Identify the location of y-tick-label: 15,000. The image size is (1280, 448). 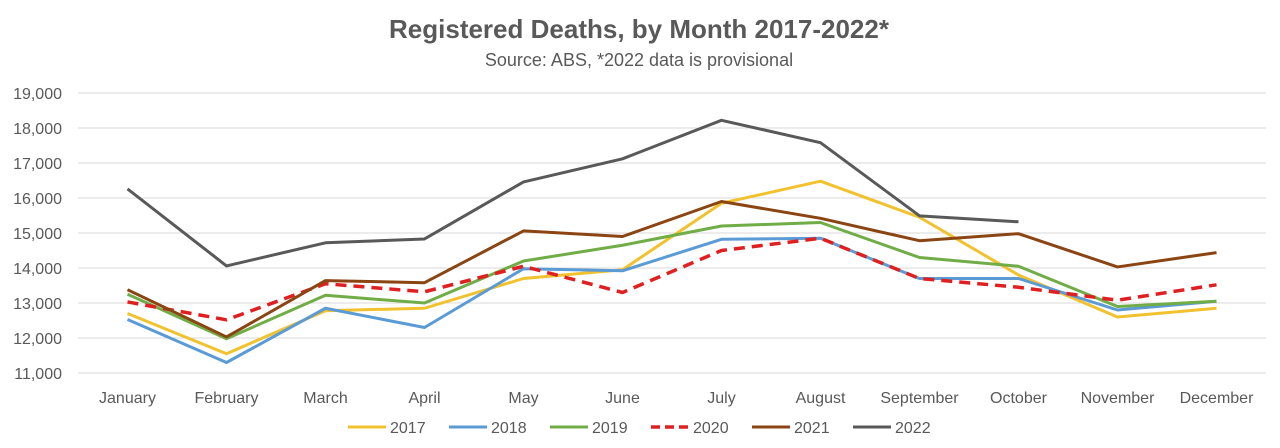
(37, 234).